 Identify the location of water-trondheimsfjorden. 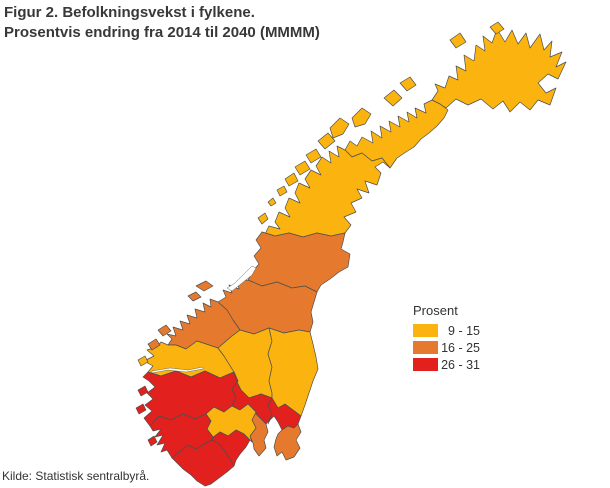
(241, 278).